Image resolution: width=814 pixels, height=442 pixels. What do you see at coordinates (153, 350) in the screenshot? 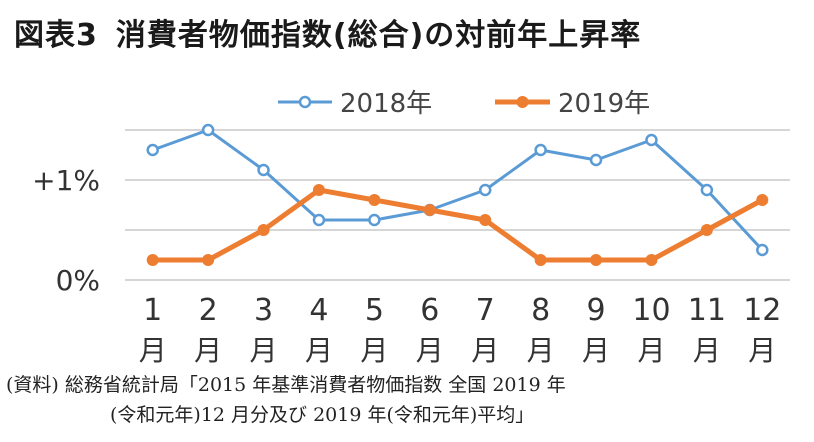
I see `x-tick-unit-1: 月` at bounding box center [153, 350].